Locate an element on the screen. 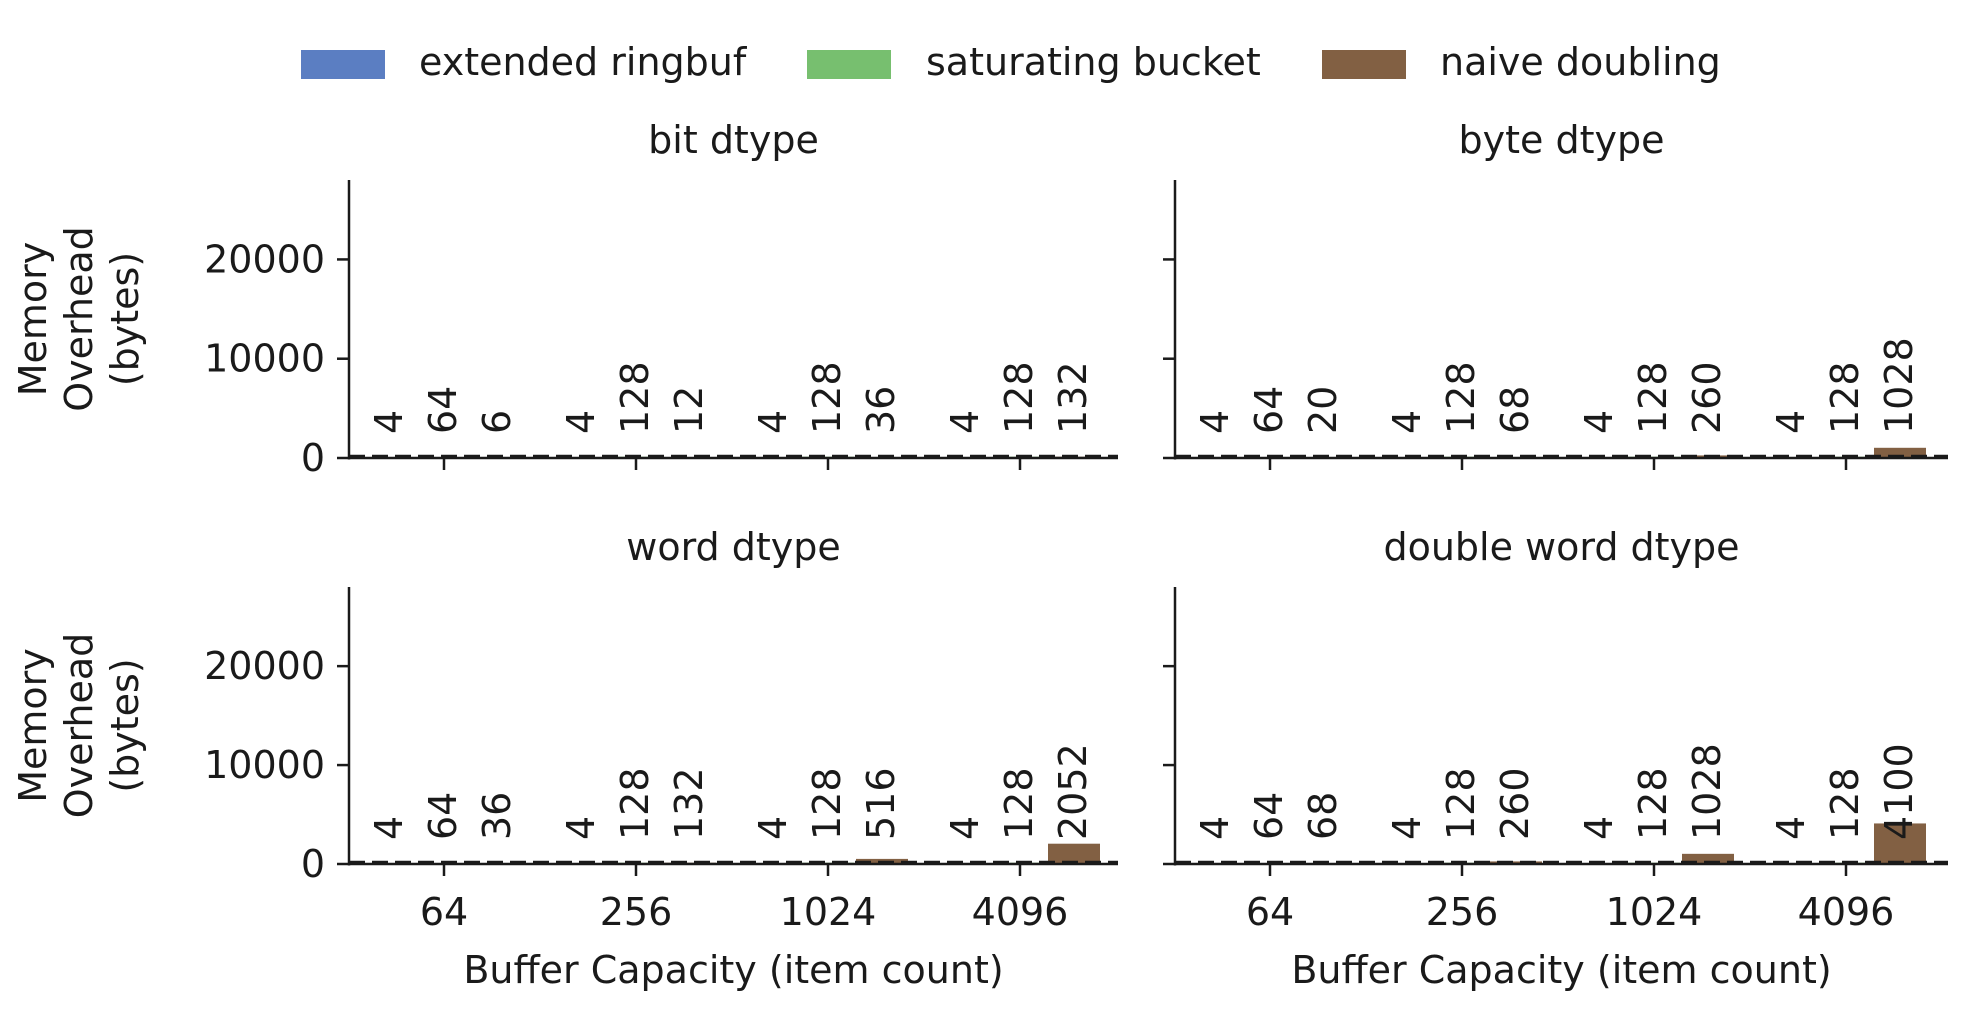 This screenshot has height=1022, width=1970. series-naive-doubling: 20 68 260 1028 is located at coordinates (1612, 397).